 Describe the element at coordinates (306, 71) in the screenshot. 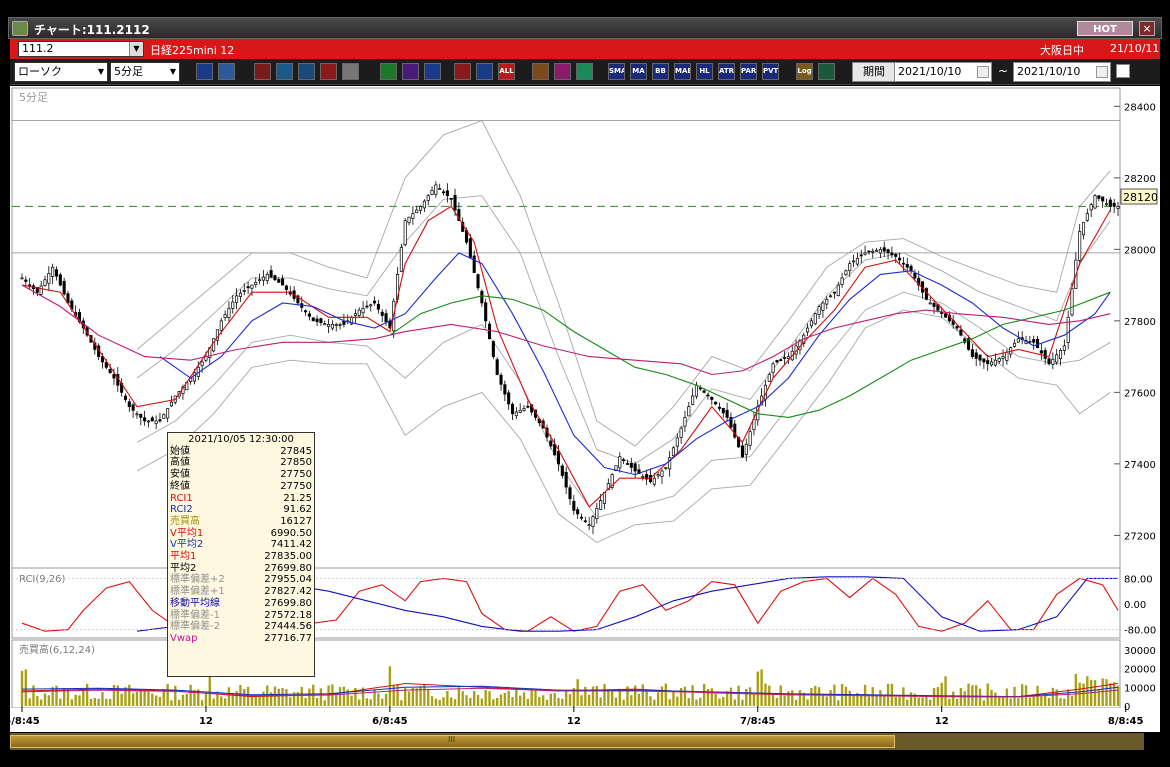

I see `bars-icon` at that location.